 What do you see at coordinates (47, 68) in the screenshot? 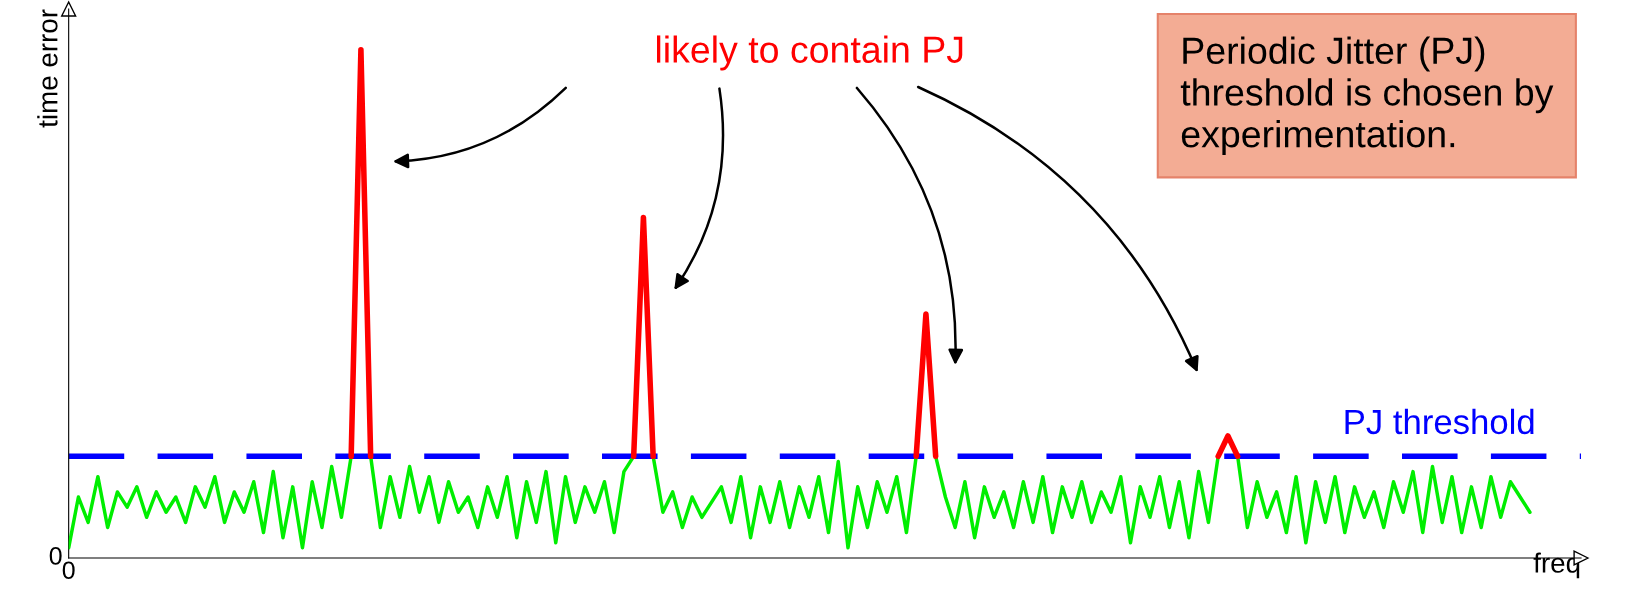
I see `y-axis-title: time error` at bounding box center [47, 68].